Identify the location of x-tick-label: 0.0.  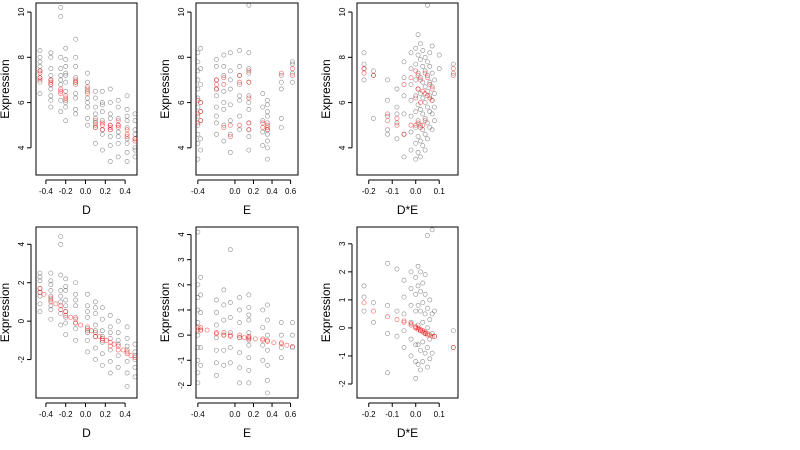
(86, 191).